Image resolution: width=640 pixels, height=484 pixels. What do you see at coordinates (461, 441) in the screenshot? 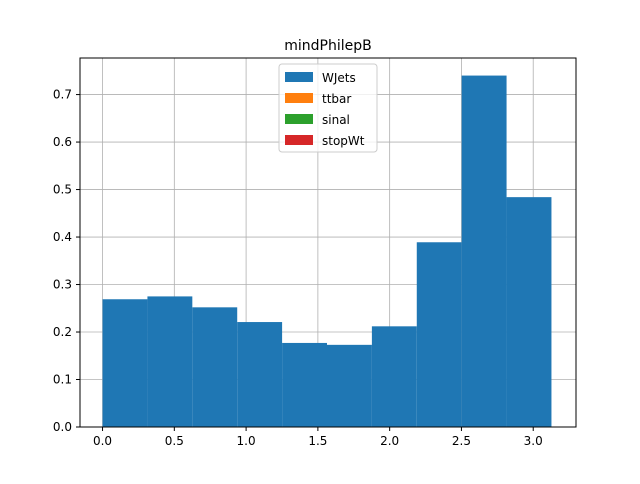
I see `x-tick-label: 2.5` at bounding box center [461, 441].